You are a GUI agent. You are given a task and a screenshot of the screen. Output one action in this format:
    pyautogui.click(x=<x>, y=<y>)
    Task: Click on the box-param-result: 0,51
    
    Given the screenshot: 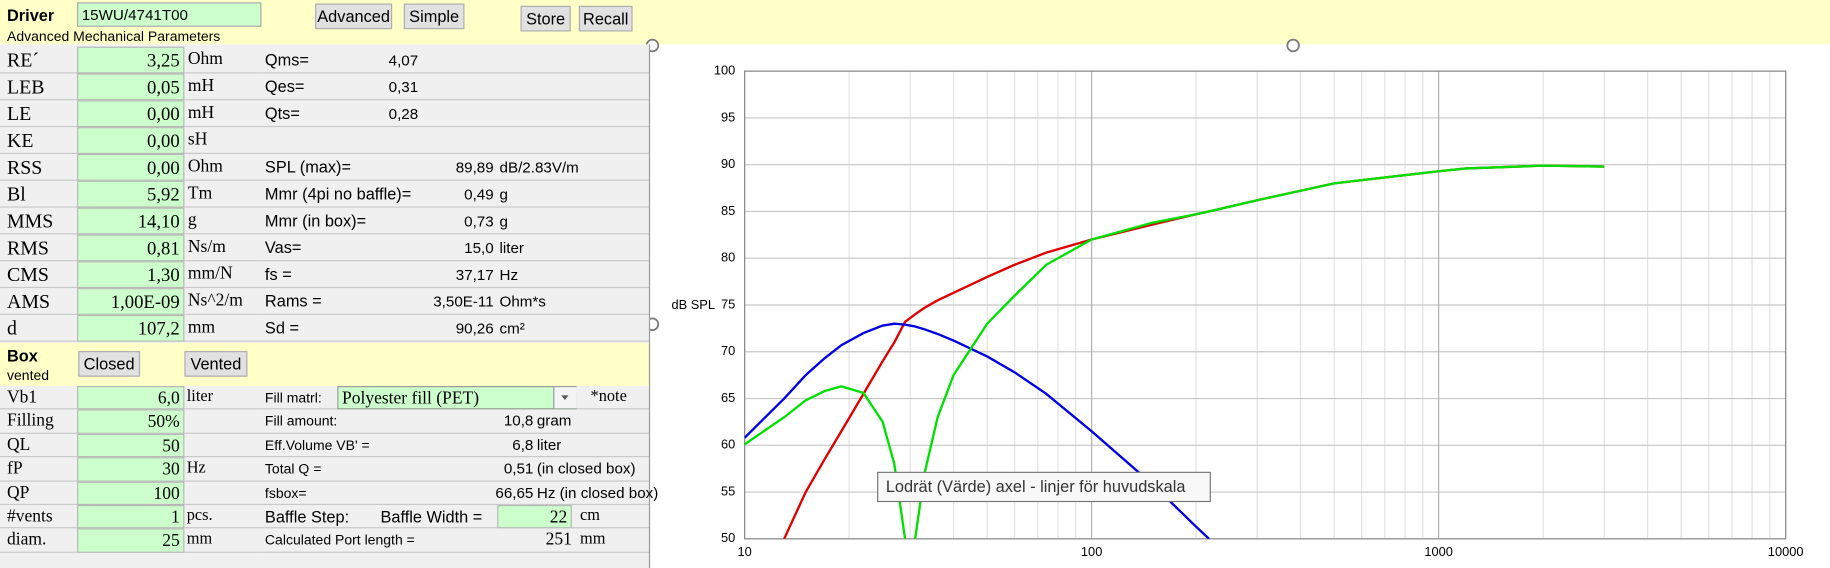 What is the action you would take?
    pyautogui.click(x=518, y=468)
    